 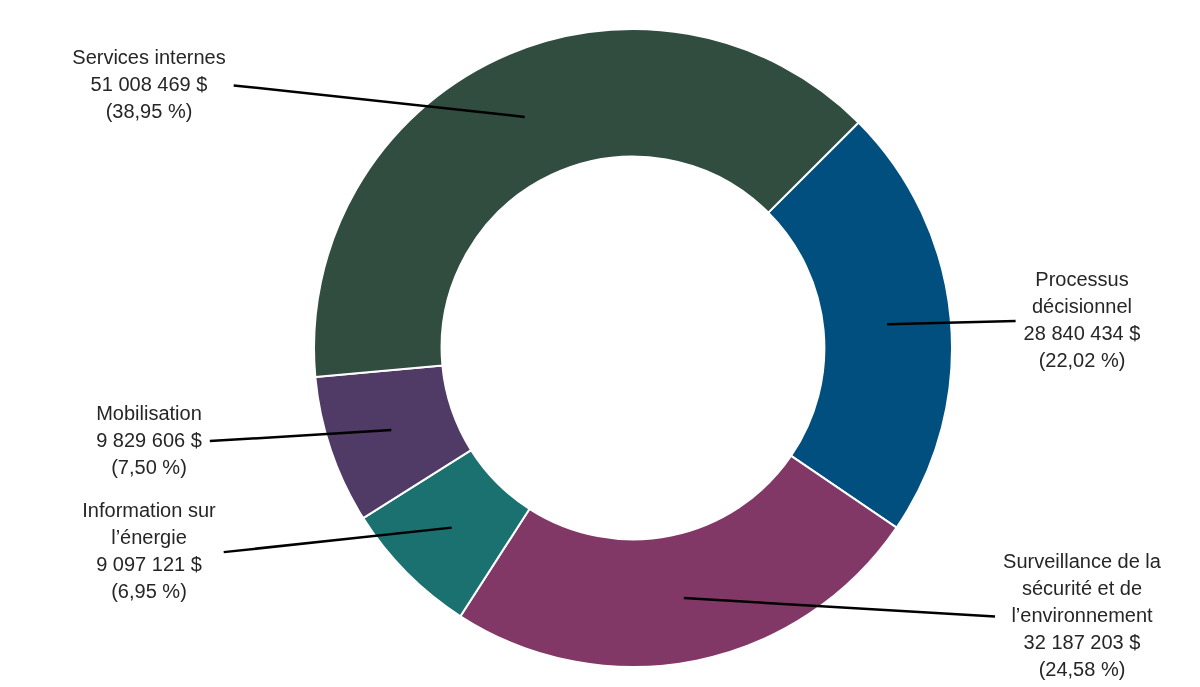 What do you see at coordinates (149, 524) in the screenshot?
I see `slice-label: Information sur l’énergie` at bounding box center [149, 524].